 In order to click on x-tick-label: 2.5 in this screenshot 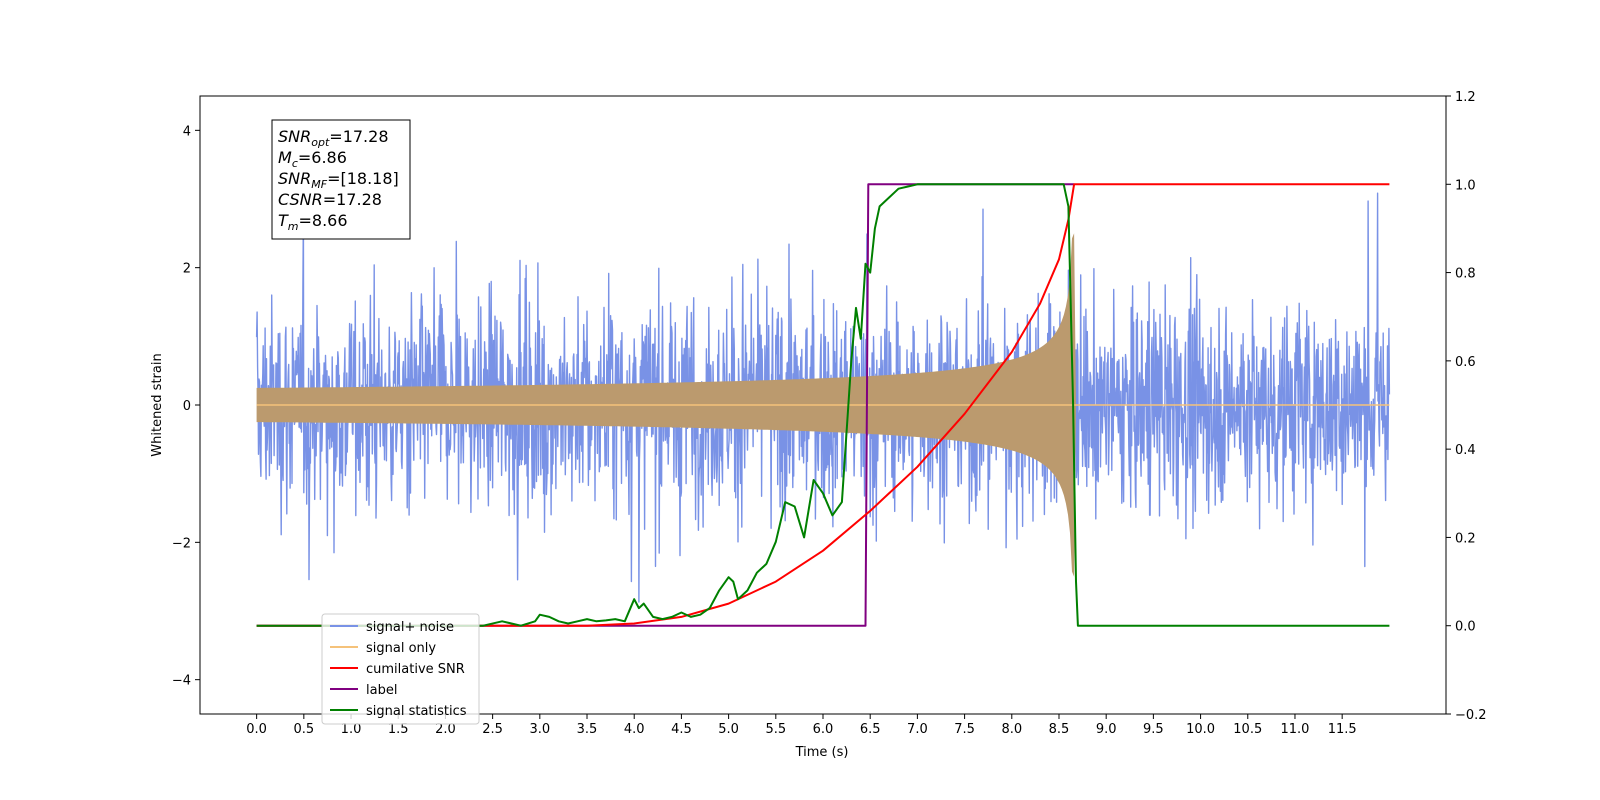, I will do `click(492, 729)`.